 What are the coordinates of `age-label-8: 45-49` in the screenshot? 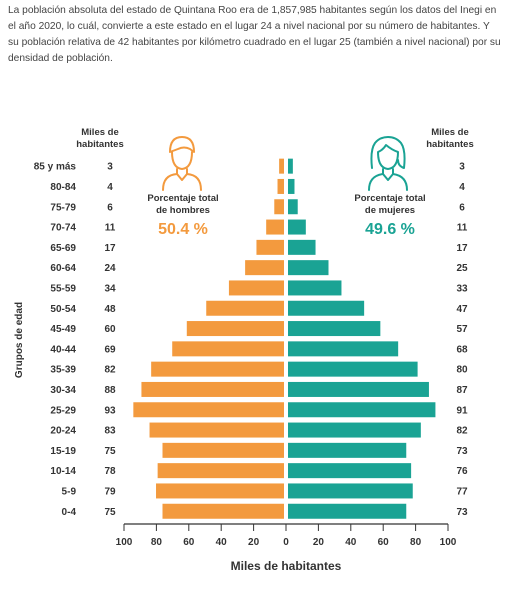 It's located at (63, 329).